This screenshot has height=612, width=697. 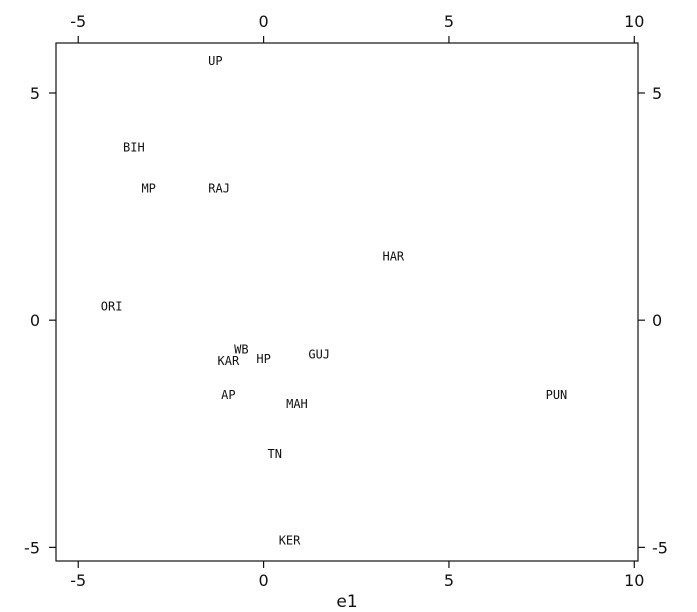 I want to click on y-tick-label-left: 0, so click(x=35, y=320).